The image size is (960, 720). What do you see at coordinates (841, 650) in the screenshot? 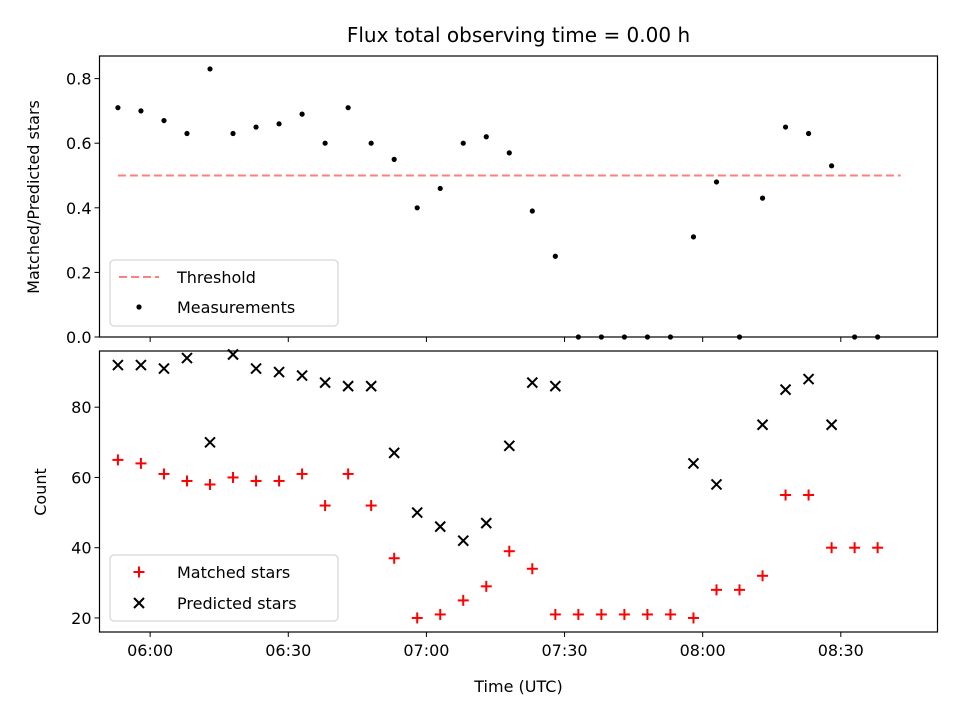
I see `count-x-tick-label: 08:30` at bounding box center [841, 650].